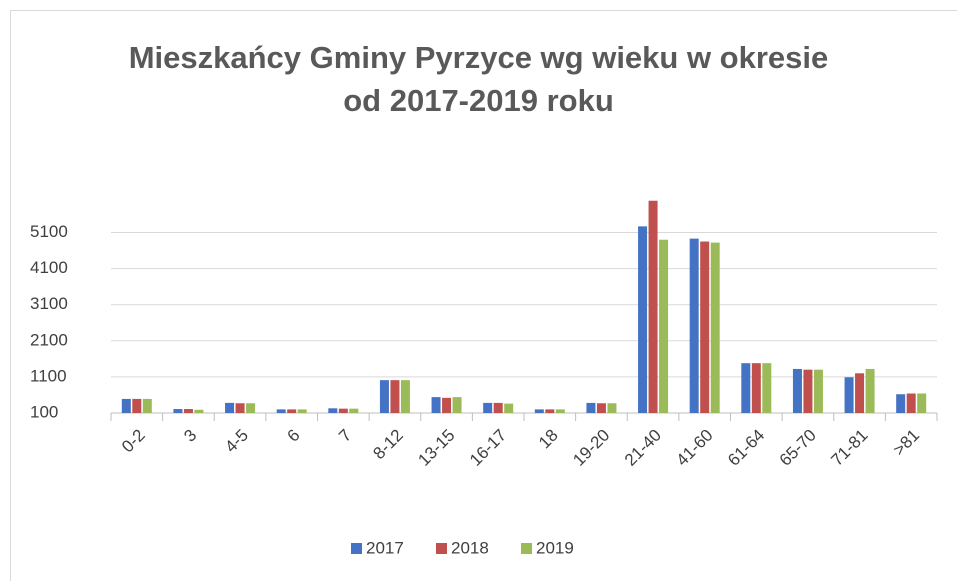  I want to click on x-tick-label: 3, so click(190, 436).